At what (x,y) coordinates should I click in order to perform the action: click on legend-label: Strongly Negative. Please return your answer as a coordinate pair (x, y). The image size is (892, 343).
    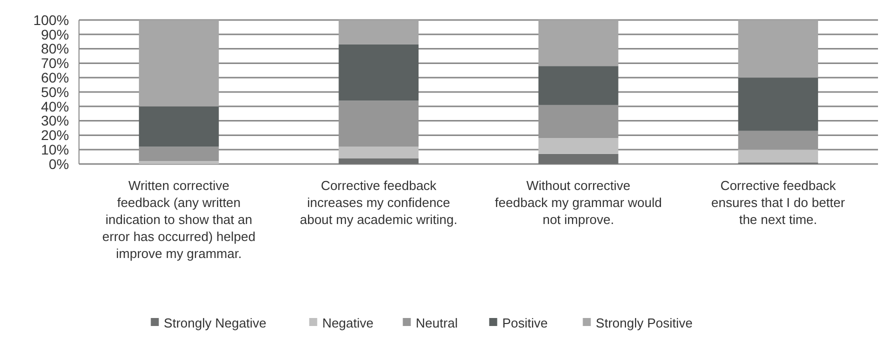
    Looking at the image, I should click on (215, 323).